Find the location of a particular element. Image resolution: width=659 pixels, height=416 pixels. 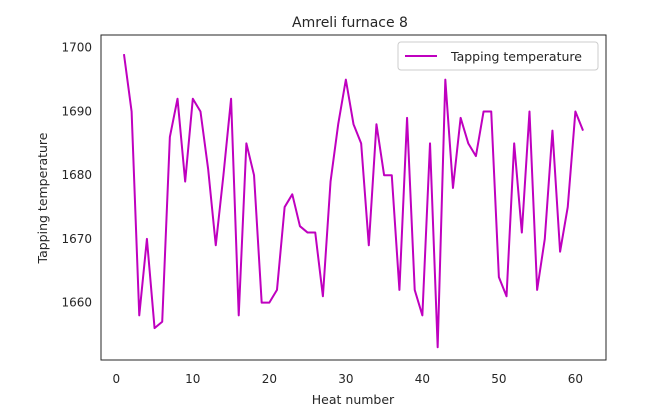

x-tick-label: 0 is located at coordinates (116, 379).